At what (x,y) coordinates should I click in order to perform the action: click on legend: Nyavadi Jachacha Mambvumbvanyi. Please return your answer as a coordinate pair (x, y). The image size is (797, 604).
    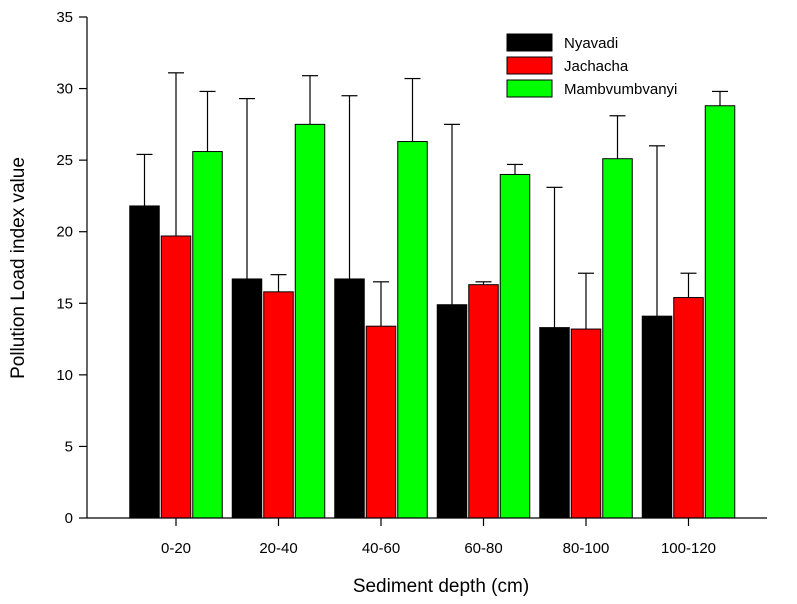
    Looking at the image, I should click on (591, 65).